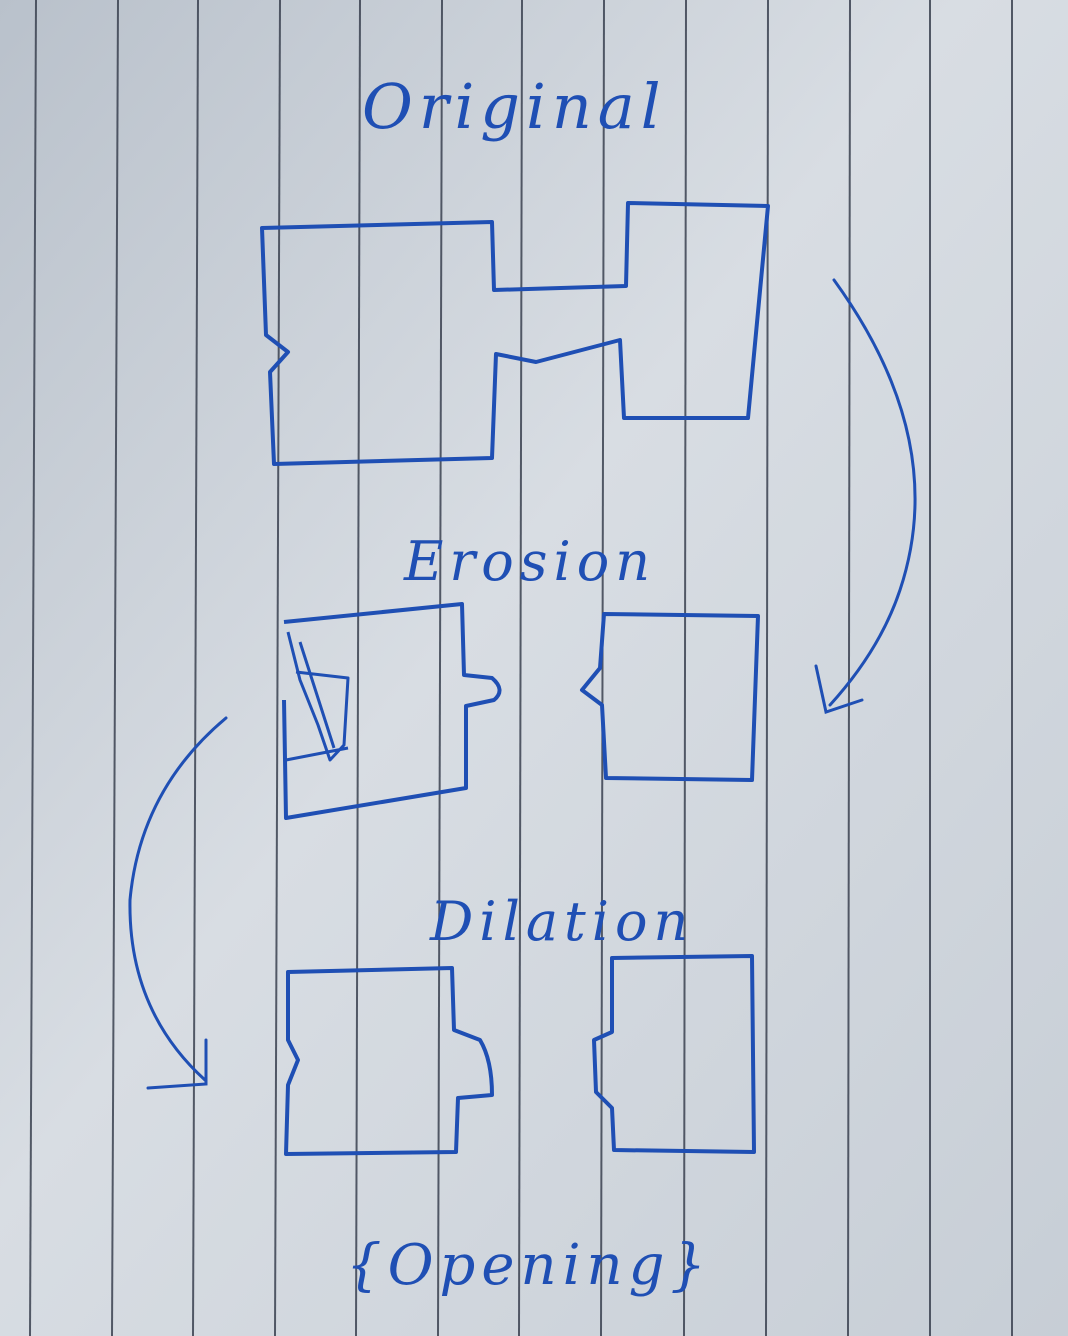  Describe the element at coordinates (389, 1061) in the screenshot. I see `dilation-left-shape` at that location.